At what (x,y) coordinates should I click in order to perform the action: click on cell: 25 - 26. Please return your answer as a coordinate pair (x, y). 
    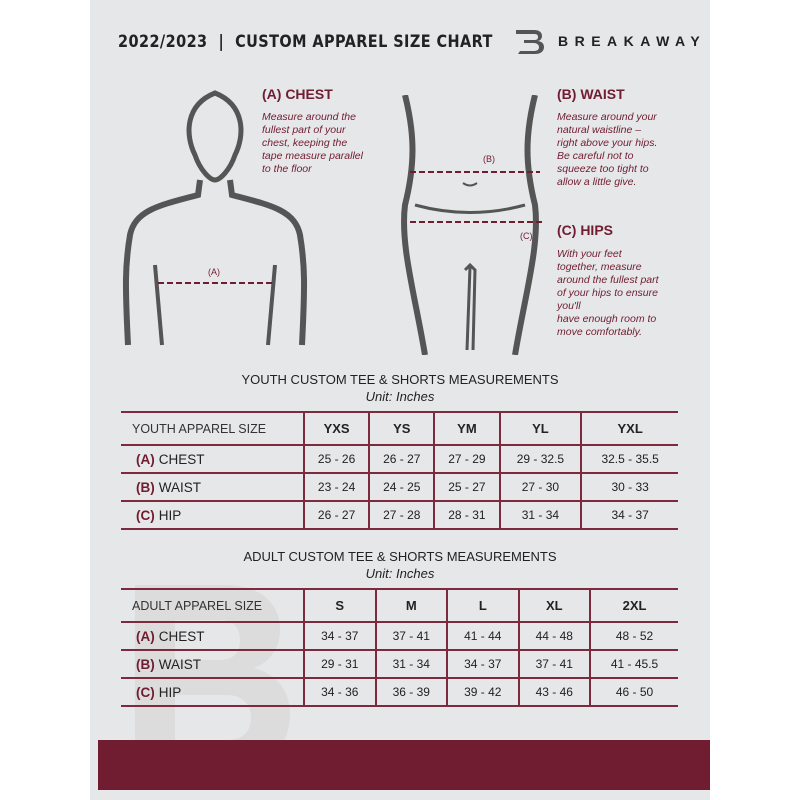
    Looking at the image, I should click on (336, 459).